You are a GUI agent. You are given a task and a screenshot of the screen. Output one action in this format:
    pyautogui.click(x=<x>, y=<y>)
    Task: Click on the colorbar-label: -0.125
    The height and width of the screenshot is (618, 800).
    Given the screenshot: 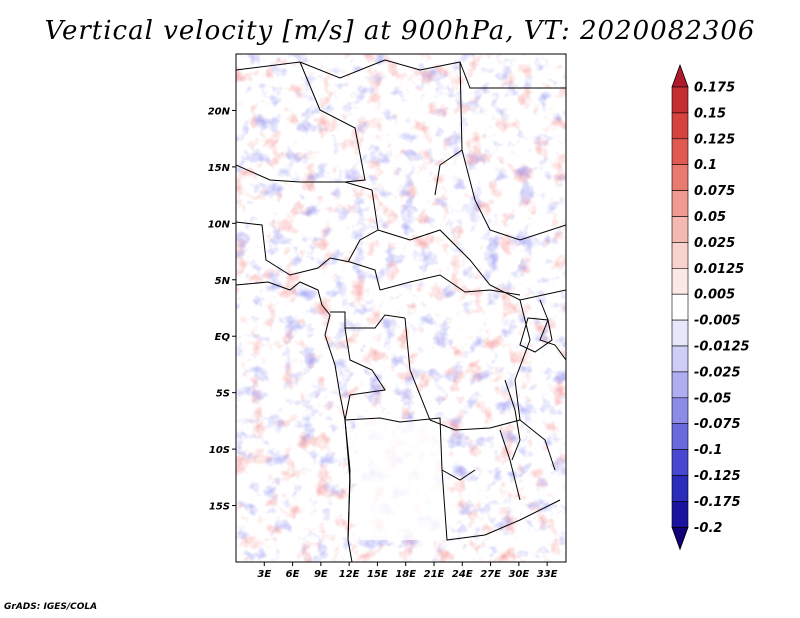 What is the action you would take?
    pyautogui.click(x=717, y=476)
    